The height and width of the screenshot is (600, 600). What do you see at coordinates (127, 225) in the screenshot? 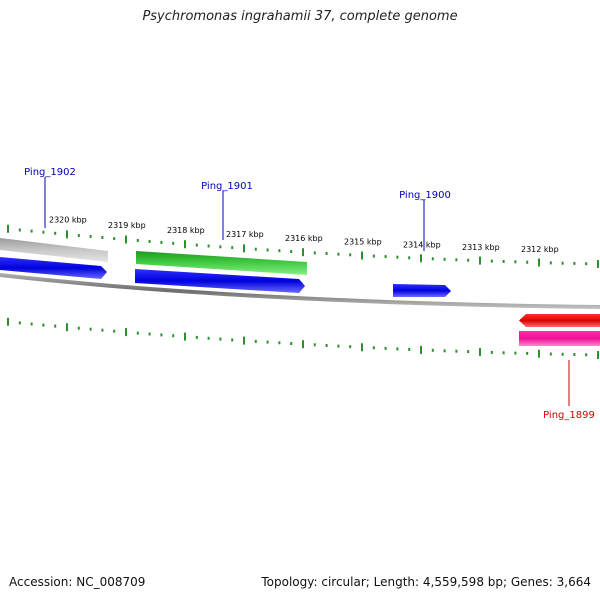
I see `scale-label: 2319 kbp` at bounding box center [127, 225].